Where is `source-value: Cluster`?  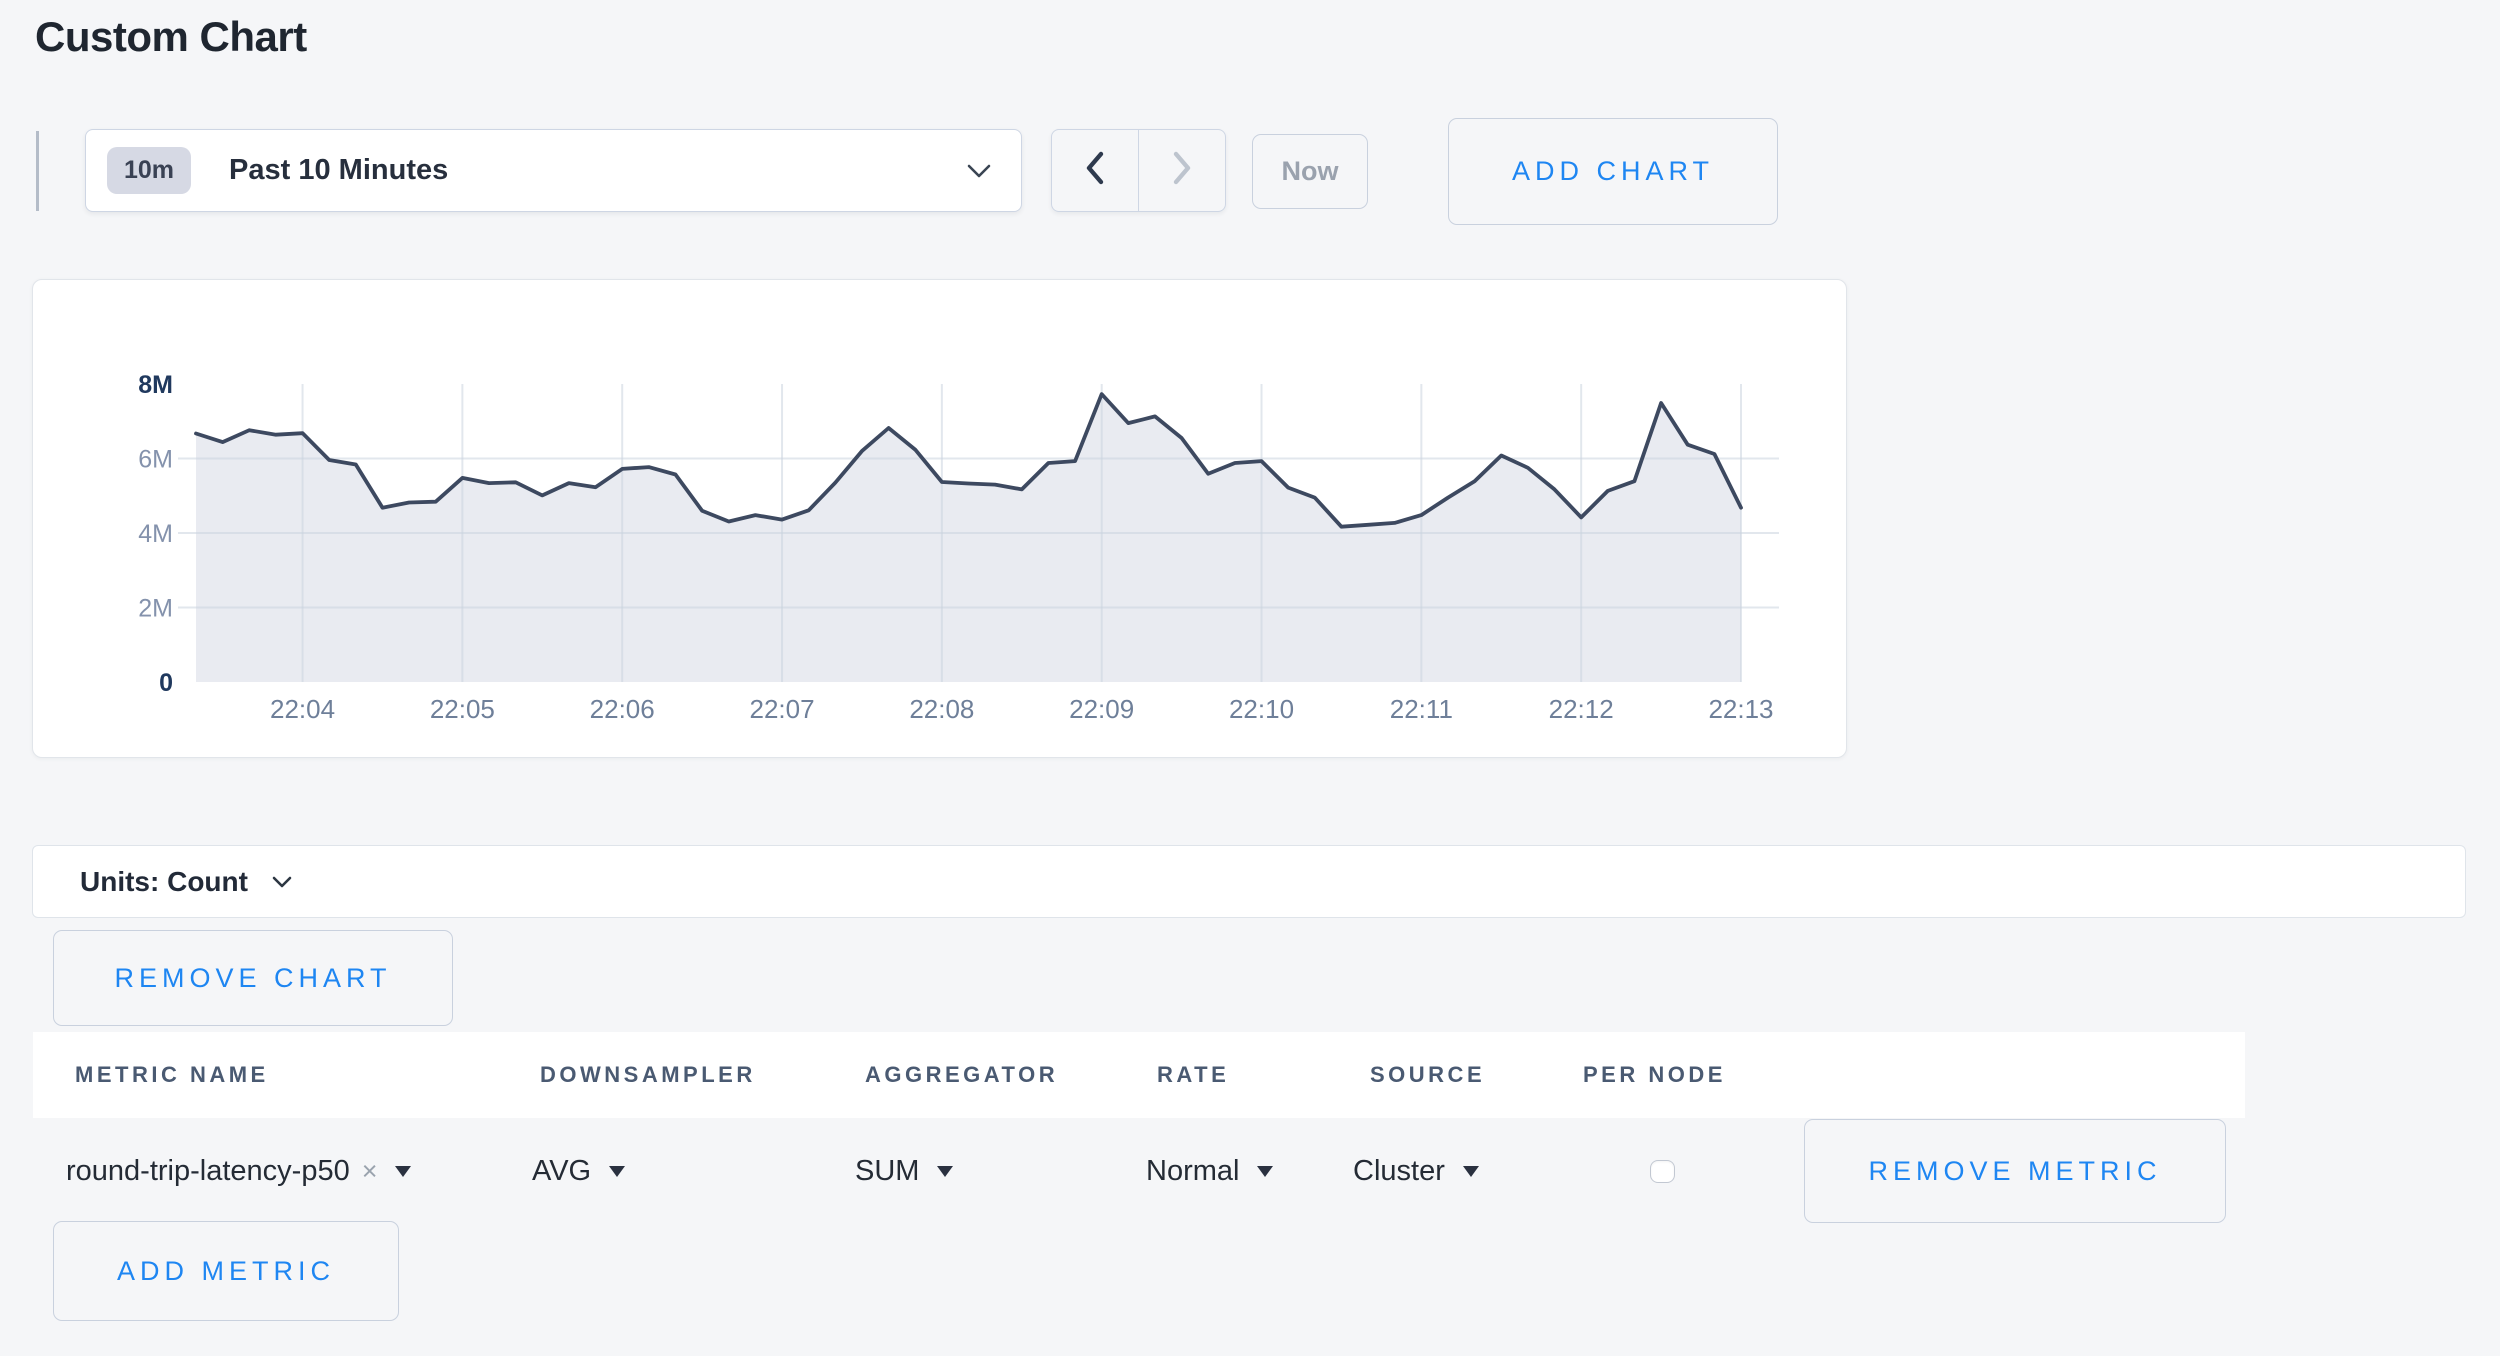
source-value: Cluster is located at coordinates (1399, 1170).